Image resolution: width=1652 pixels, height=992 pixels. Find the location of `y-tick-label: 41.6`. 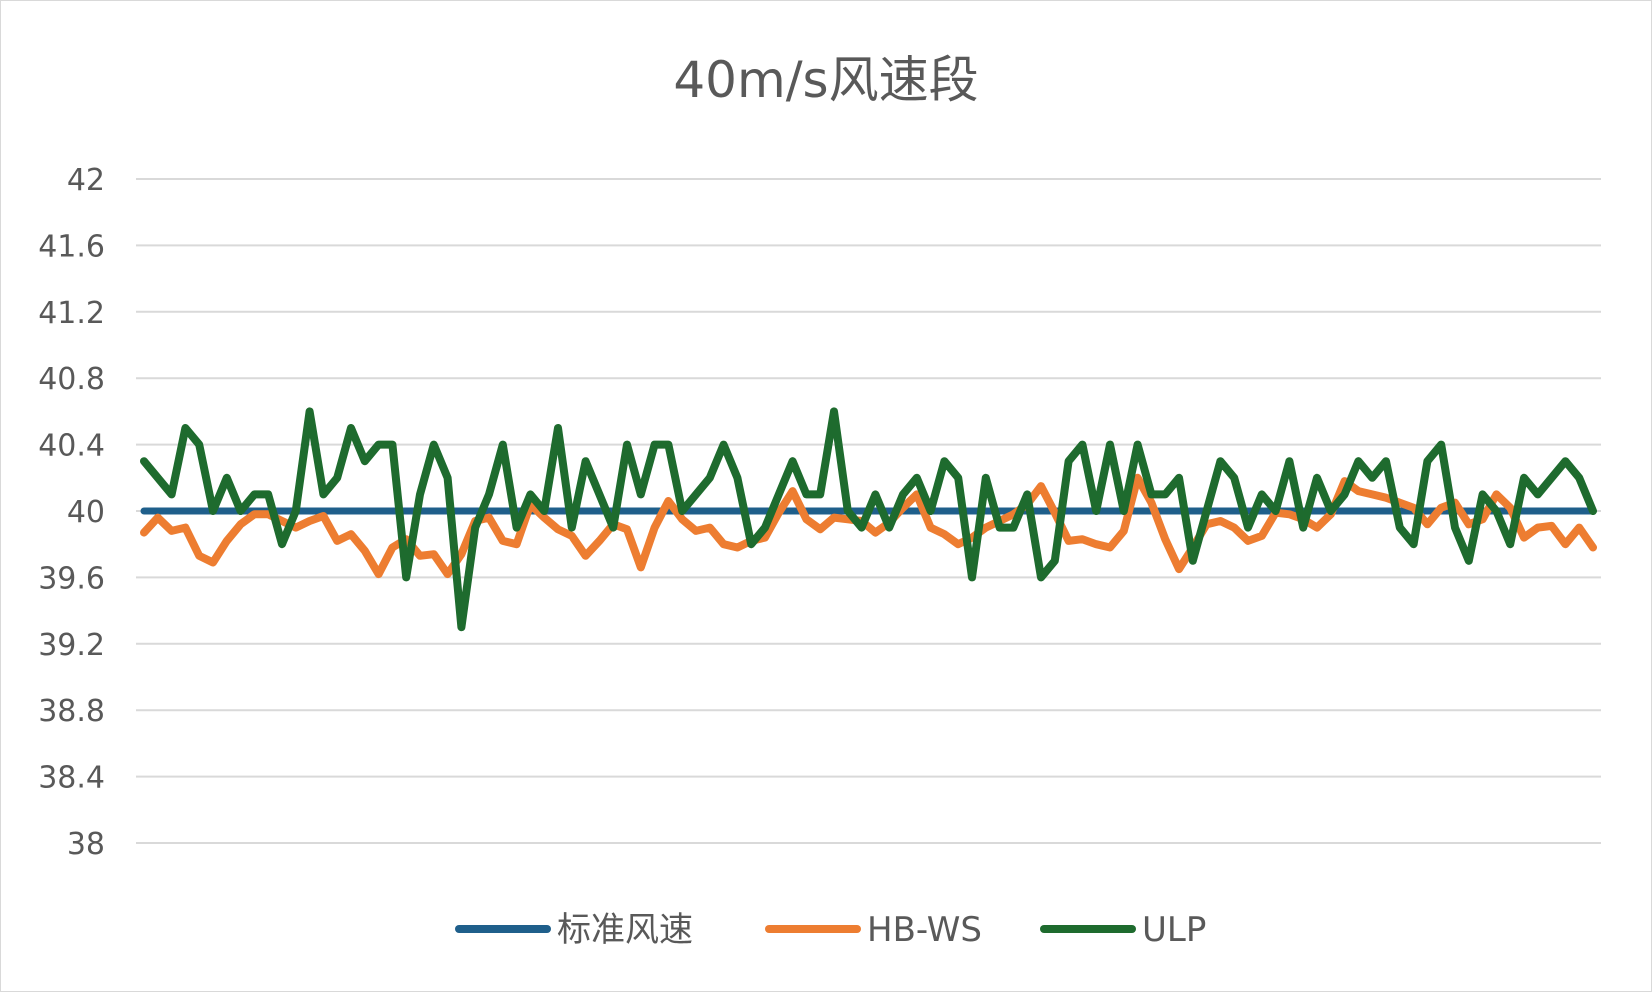

y-tick-label: 41.6 is located at coordinates (71, 246).